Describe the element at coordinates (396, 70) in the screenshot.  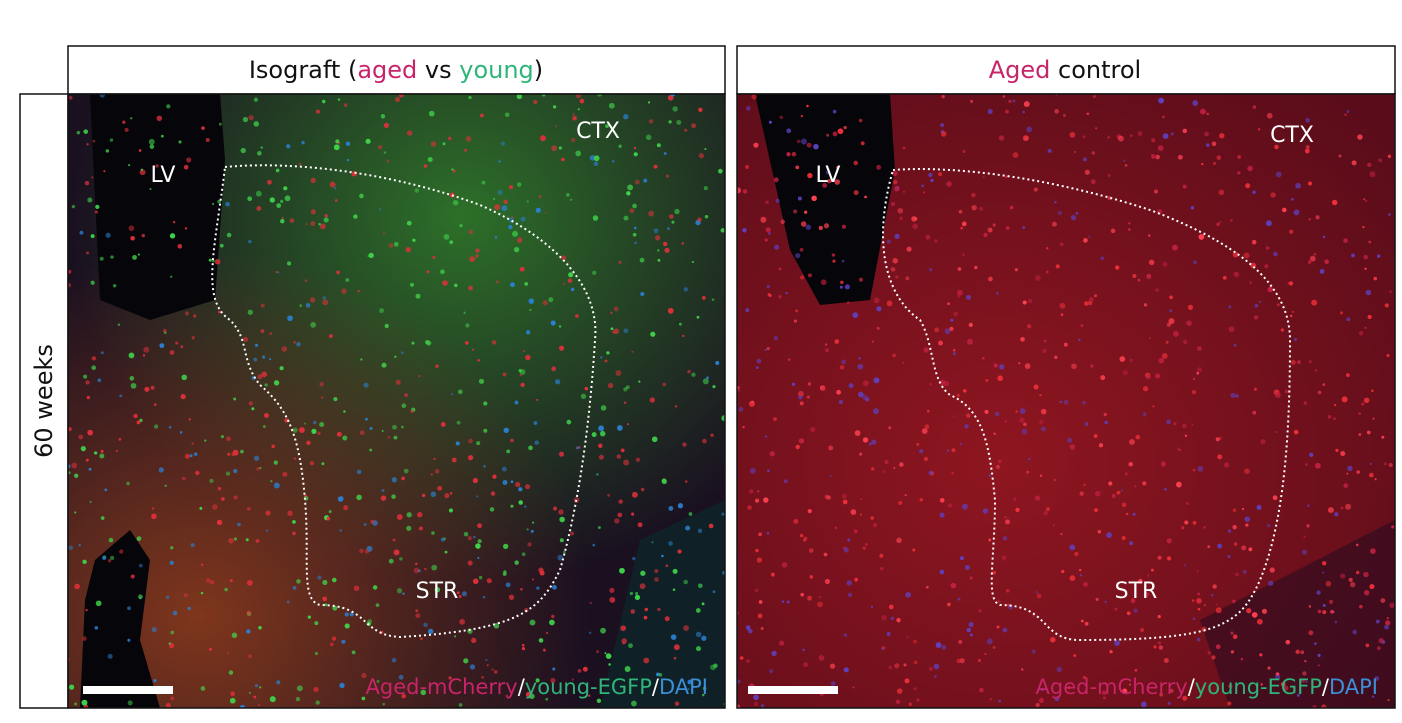
I see `panel-title: Isograft (aged vs young)` at that location.